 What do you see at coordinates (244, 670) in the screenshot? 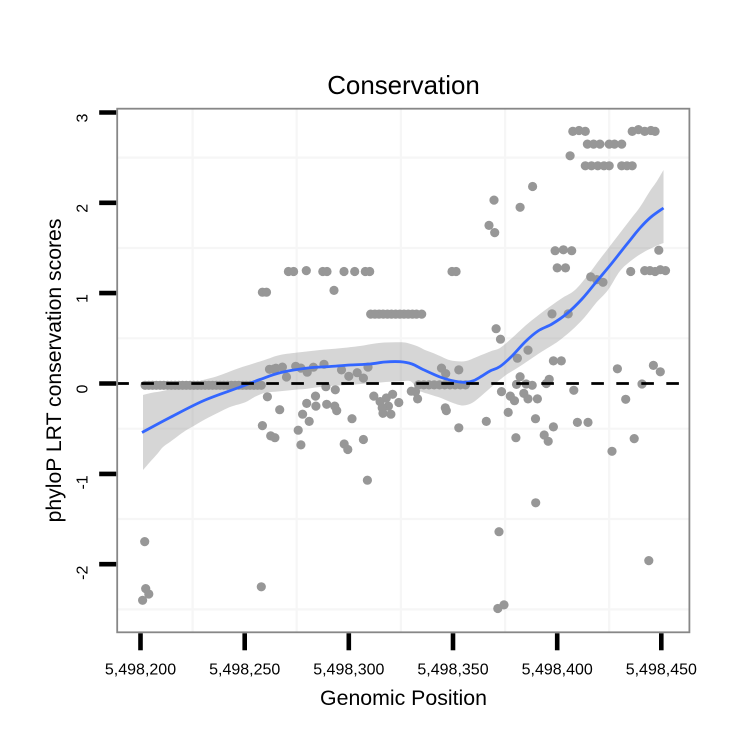
I see `svg-text: 5,498,250` at bounding box center [244, 670].